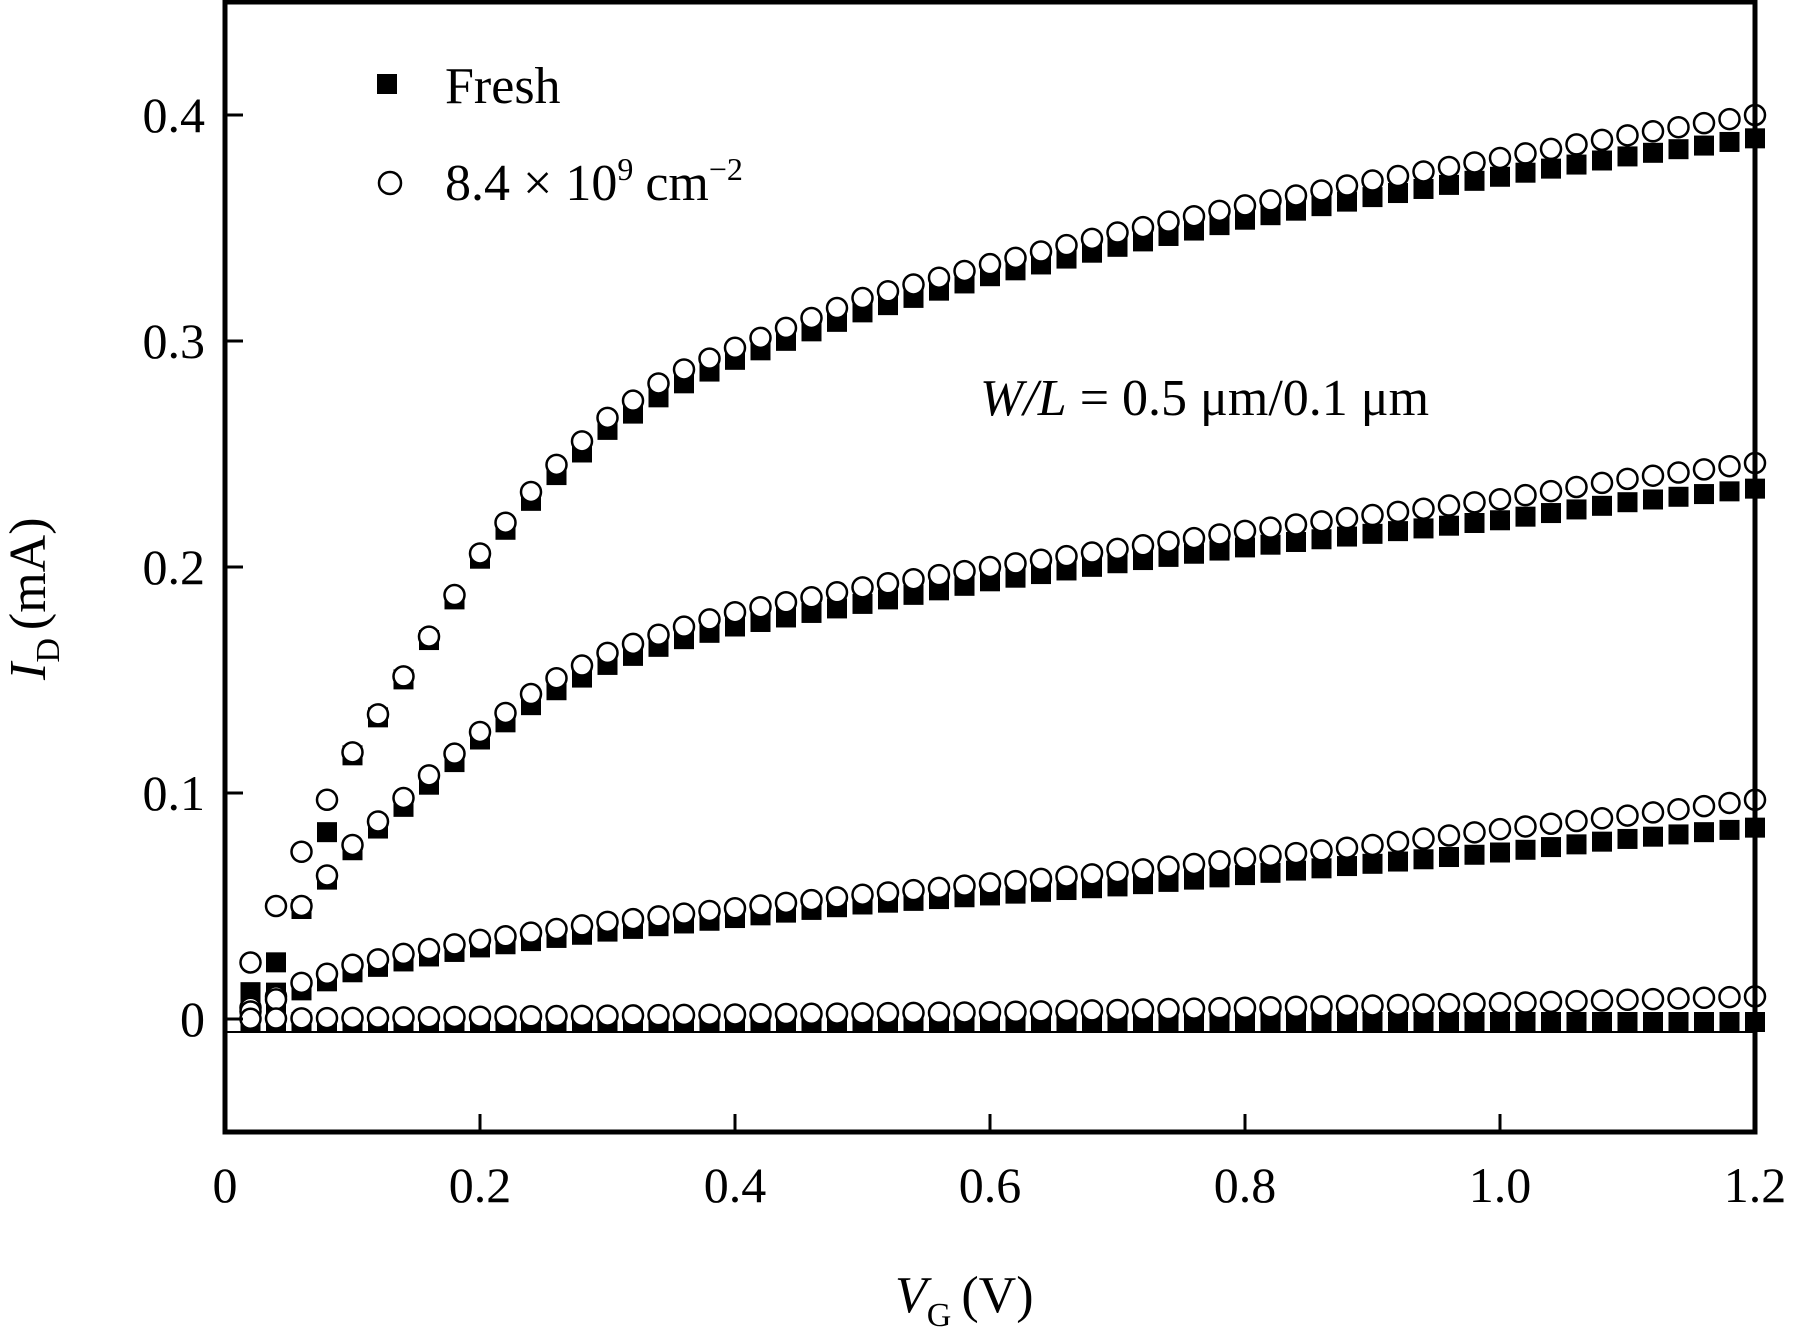  What do you see at coordinates (225, 1185) in the screenshot?
I see `x-tick-label: 0` at bounding box center [225, 1185].